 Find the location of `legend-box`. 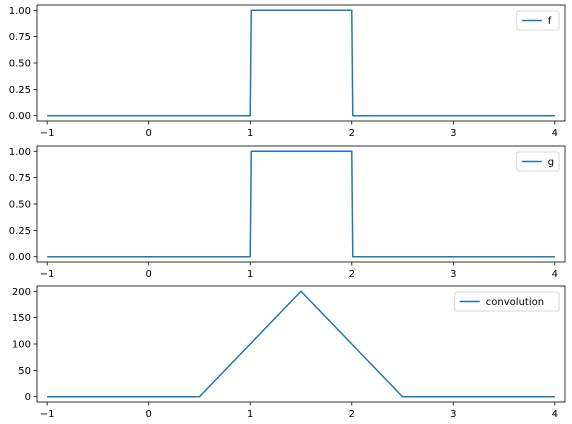

legend-box is located at coordinates (507, 301).